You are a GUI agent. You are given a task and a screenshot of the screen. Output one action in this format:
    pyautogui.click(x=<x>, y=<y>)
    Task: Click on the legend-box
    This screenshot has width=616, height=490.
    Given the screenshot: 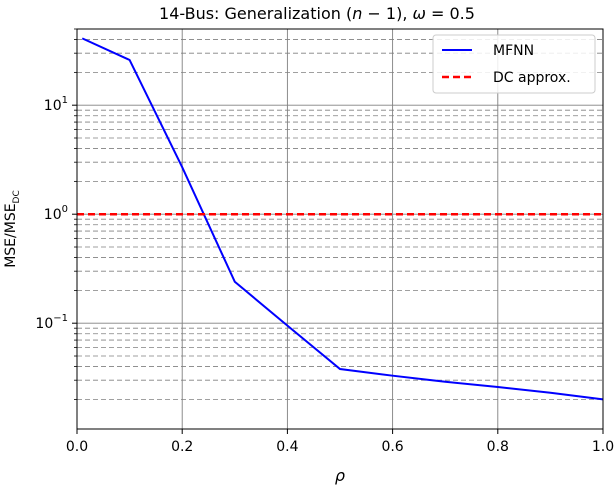 What is the action you would take?
    pyautogui.click(x=514, y=64)
    